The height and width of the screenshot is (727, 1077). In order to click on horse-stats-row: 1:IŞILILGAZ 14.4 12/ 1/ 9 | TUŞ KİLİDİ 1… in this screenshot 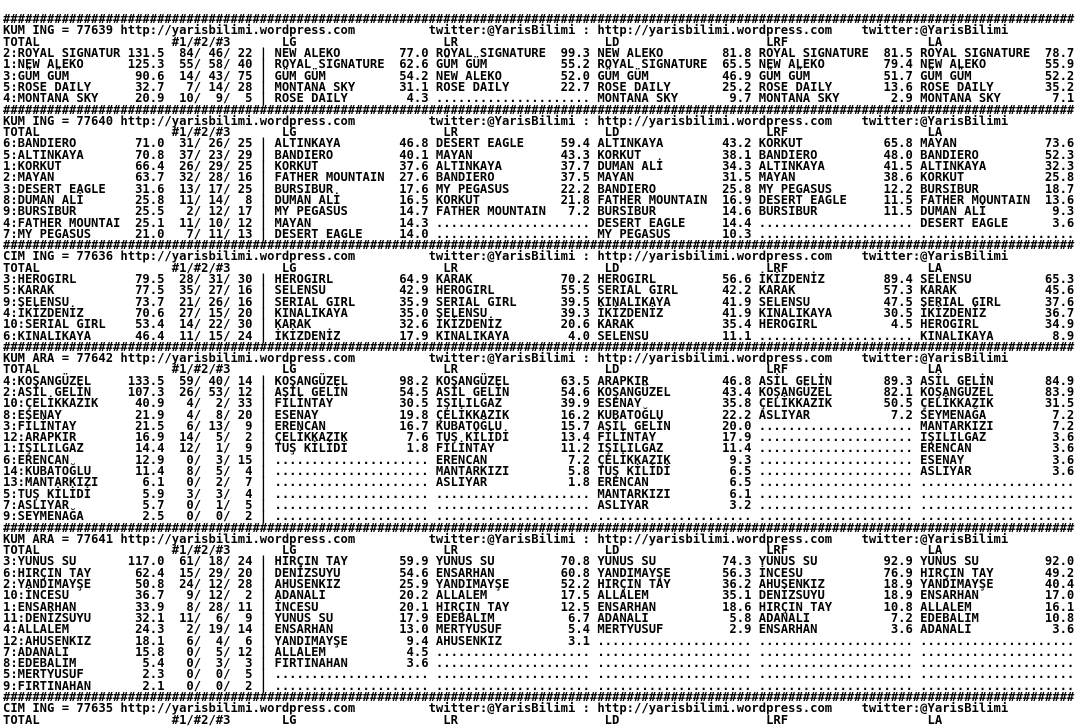, I will do `click(539, 448)`.